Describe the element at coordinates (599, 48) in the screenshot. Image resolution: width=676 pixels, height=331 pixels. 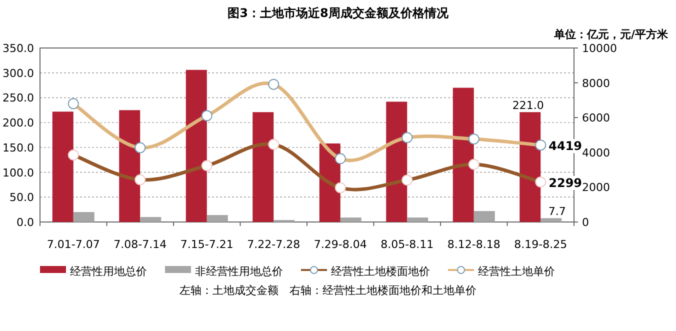
I see `y2-tick-label: 10000` at that location.